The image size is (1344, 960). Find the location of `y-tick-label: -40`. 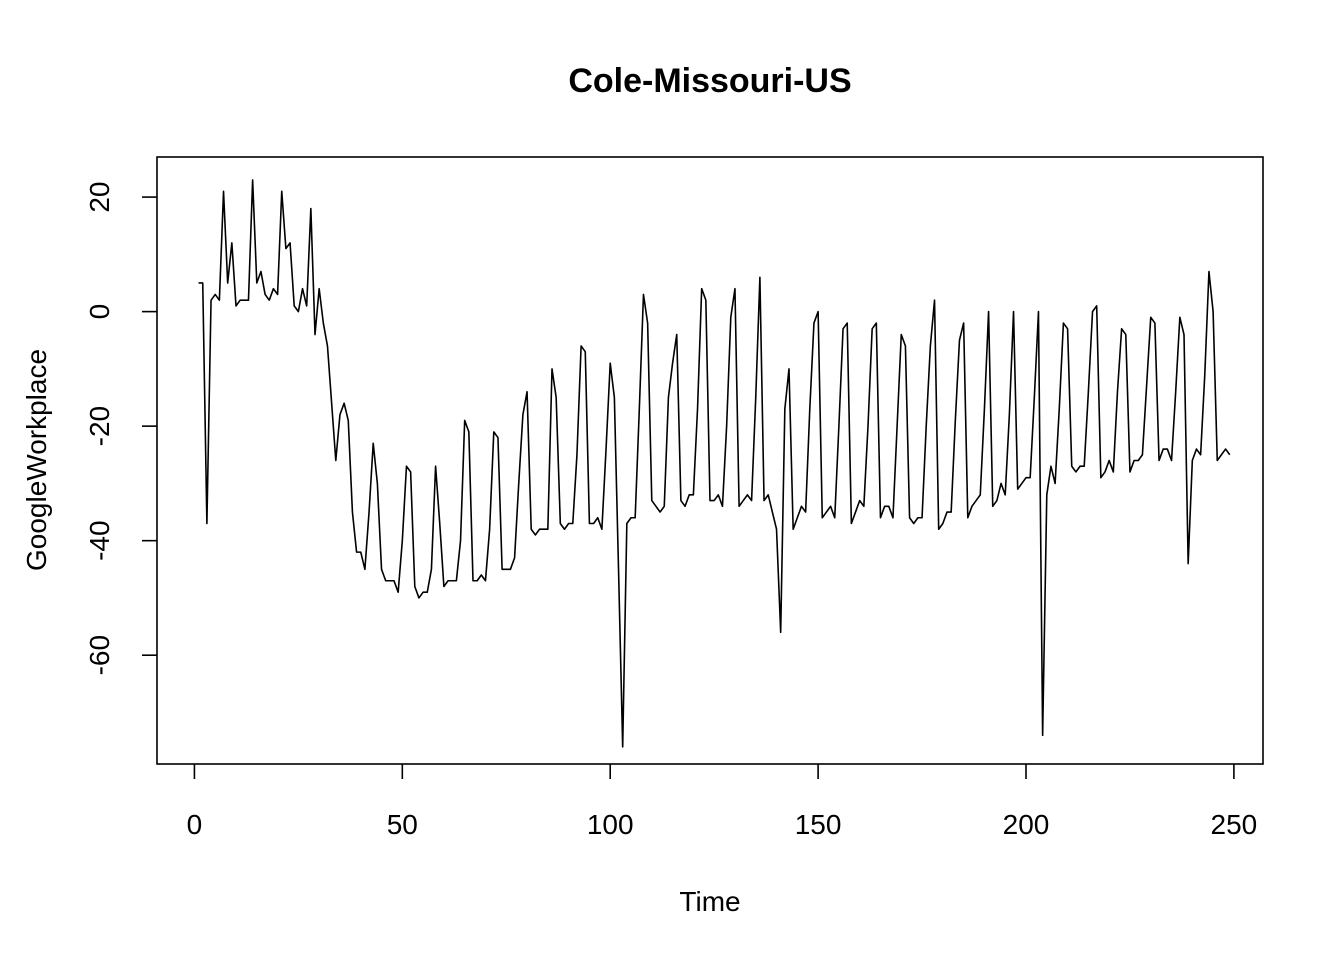

y-tick-label: -40 is located at coordinates (99, 540).